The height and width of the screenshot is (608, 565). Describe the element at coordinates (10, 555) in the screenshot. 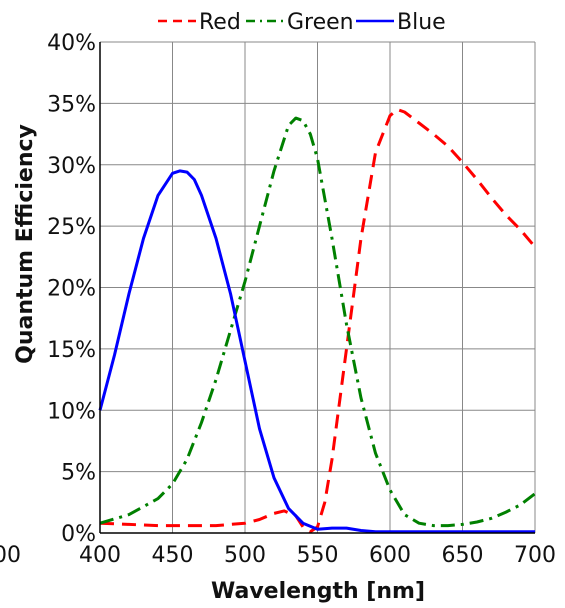

I see `x-tick-label-clipped: 300` at that location.